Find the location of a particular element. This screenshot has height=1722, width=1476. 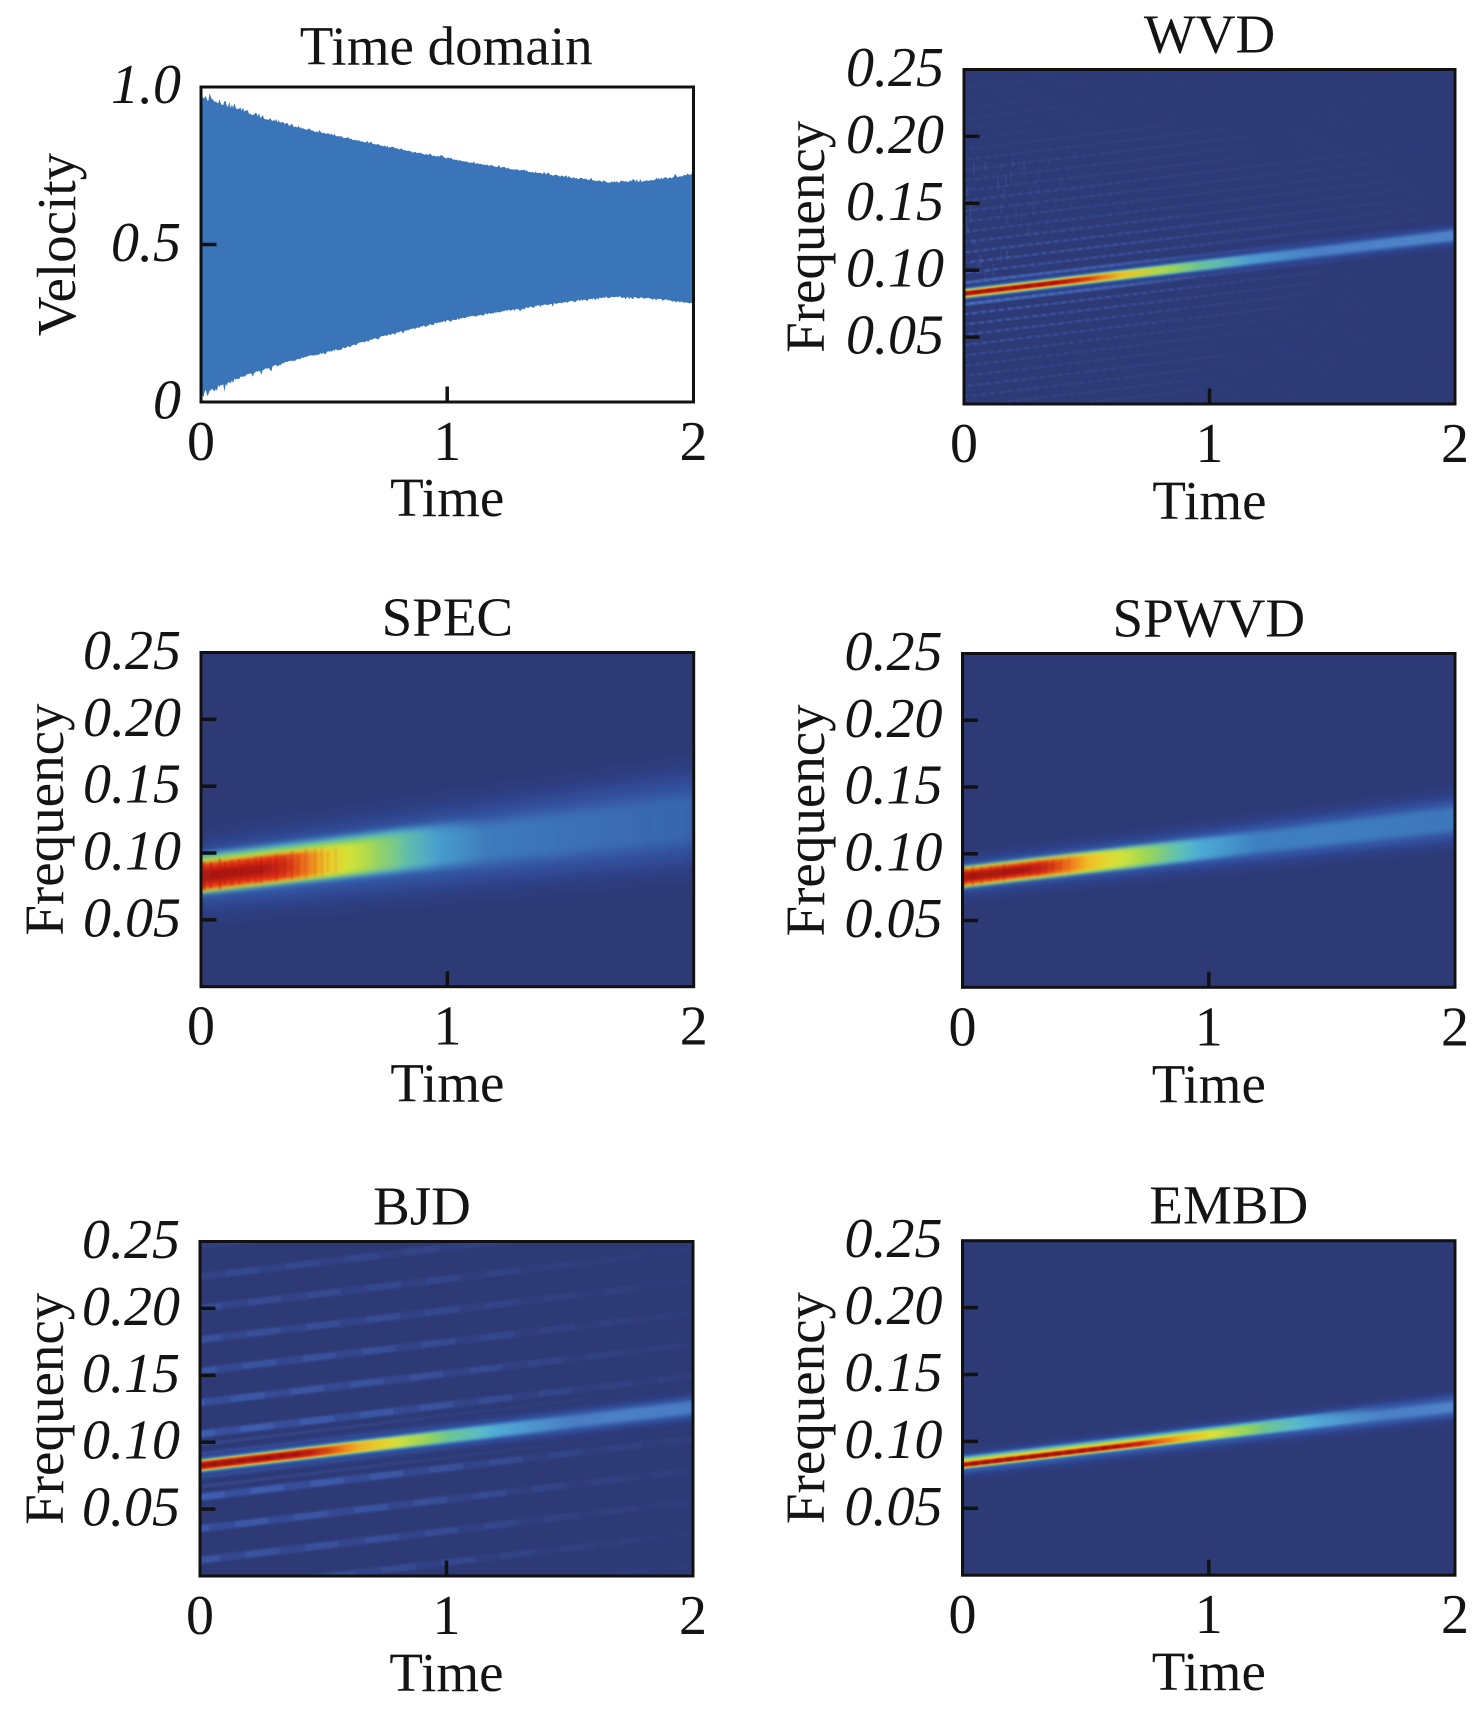

svg-text: 0.5 is located at coordinates (146, 243).